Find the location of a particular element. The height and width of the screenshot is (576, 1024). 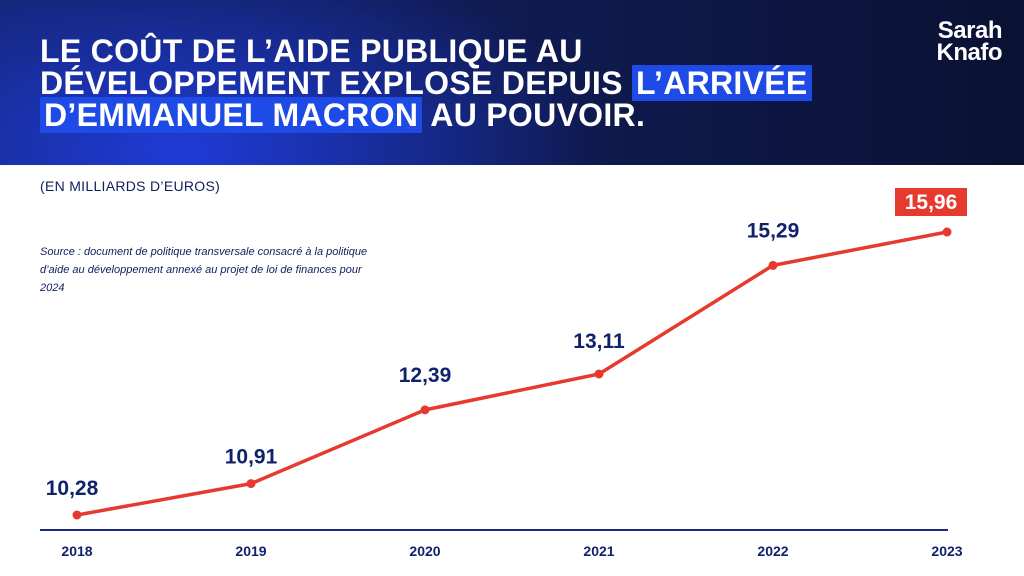

data-point-2018 is located at coordinates (77, 515).